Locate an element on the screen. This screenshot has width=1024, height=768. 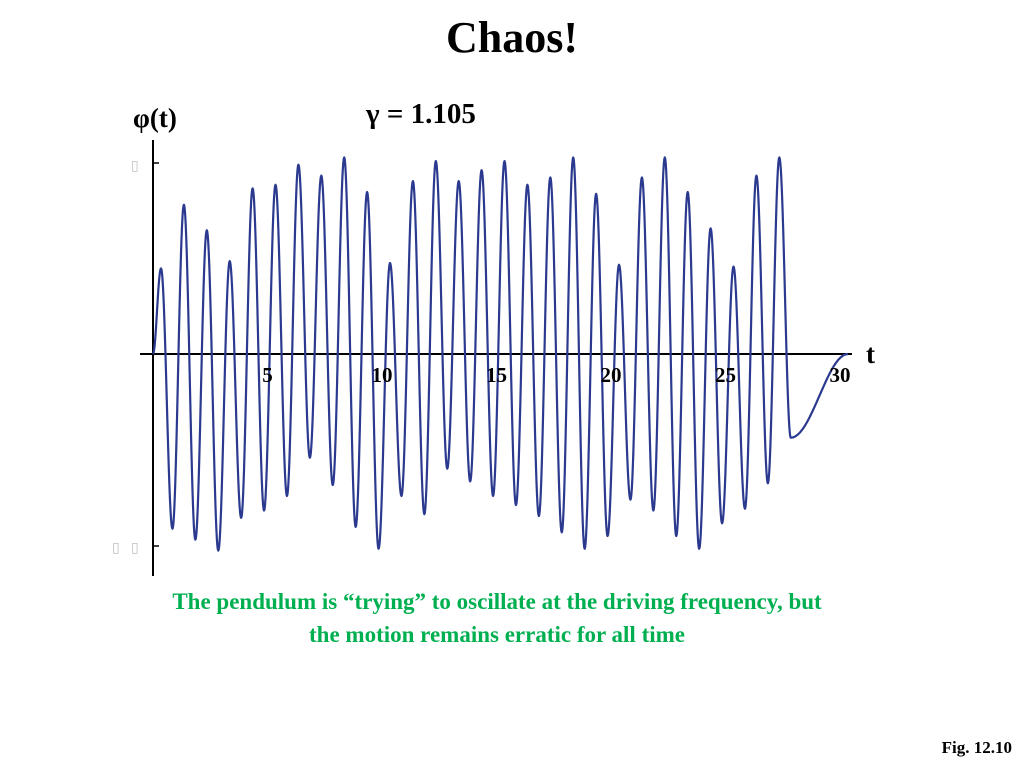
chart-annotation: γ = 1.105 is located at coordinates (420, 114).